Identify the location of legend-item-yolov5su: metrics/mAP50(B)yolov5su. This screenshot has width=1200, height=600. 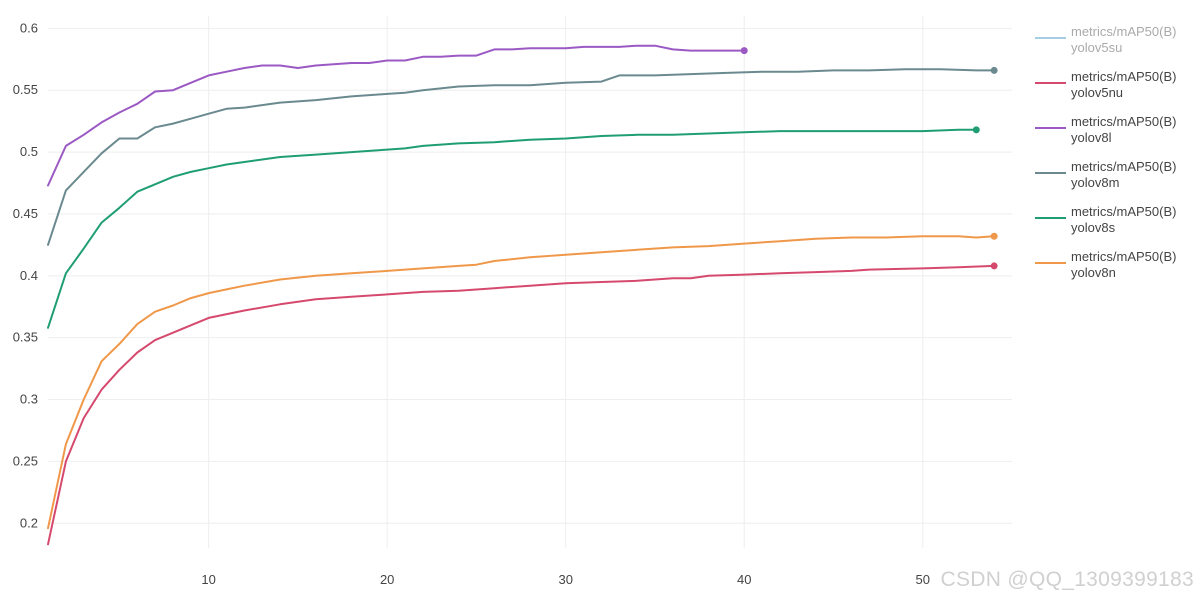
(1105, 39).